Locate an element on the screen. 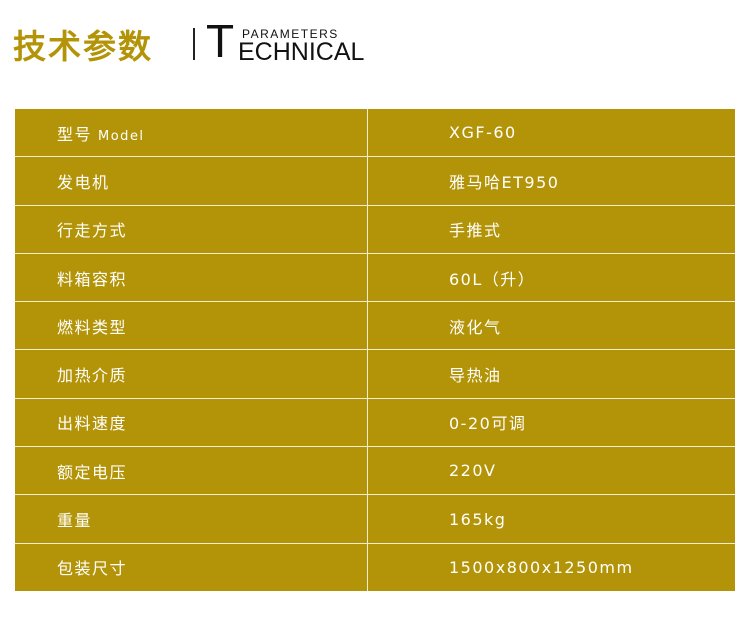  spec-label-text: 发电机 is located at coordinates (83, 182).